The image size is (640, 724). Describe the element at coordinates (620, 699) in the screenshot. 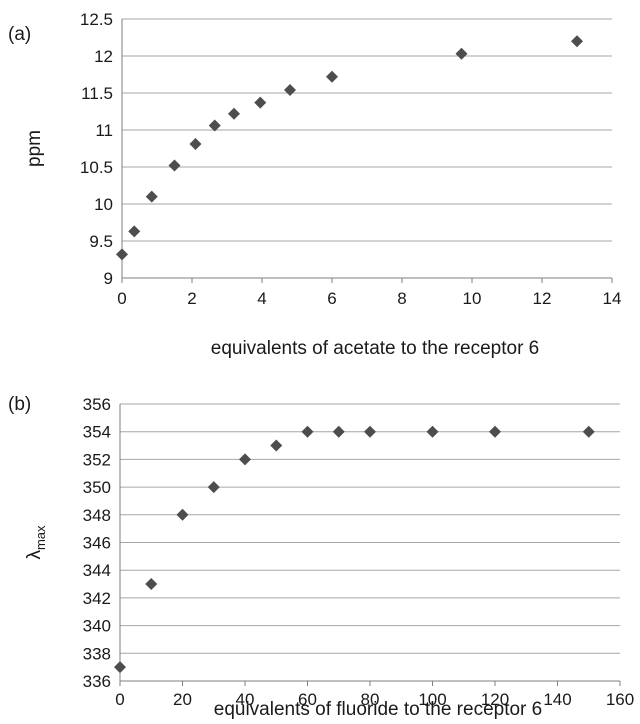

I see `chart-b-x-tick-label: 160` at that location.